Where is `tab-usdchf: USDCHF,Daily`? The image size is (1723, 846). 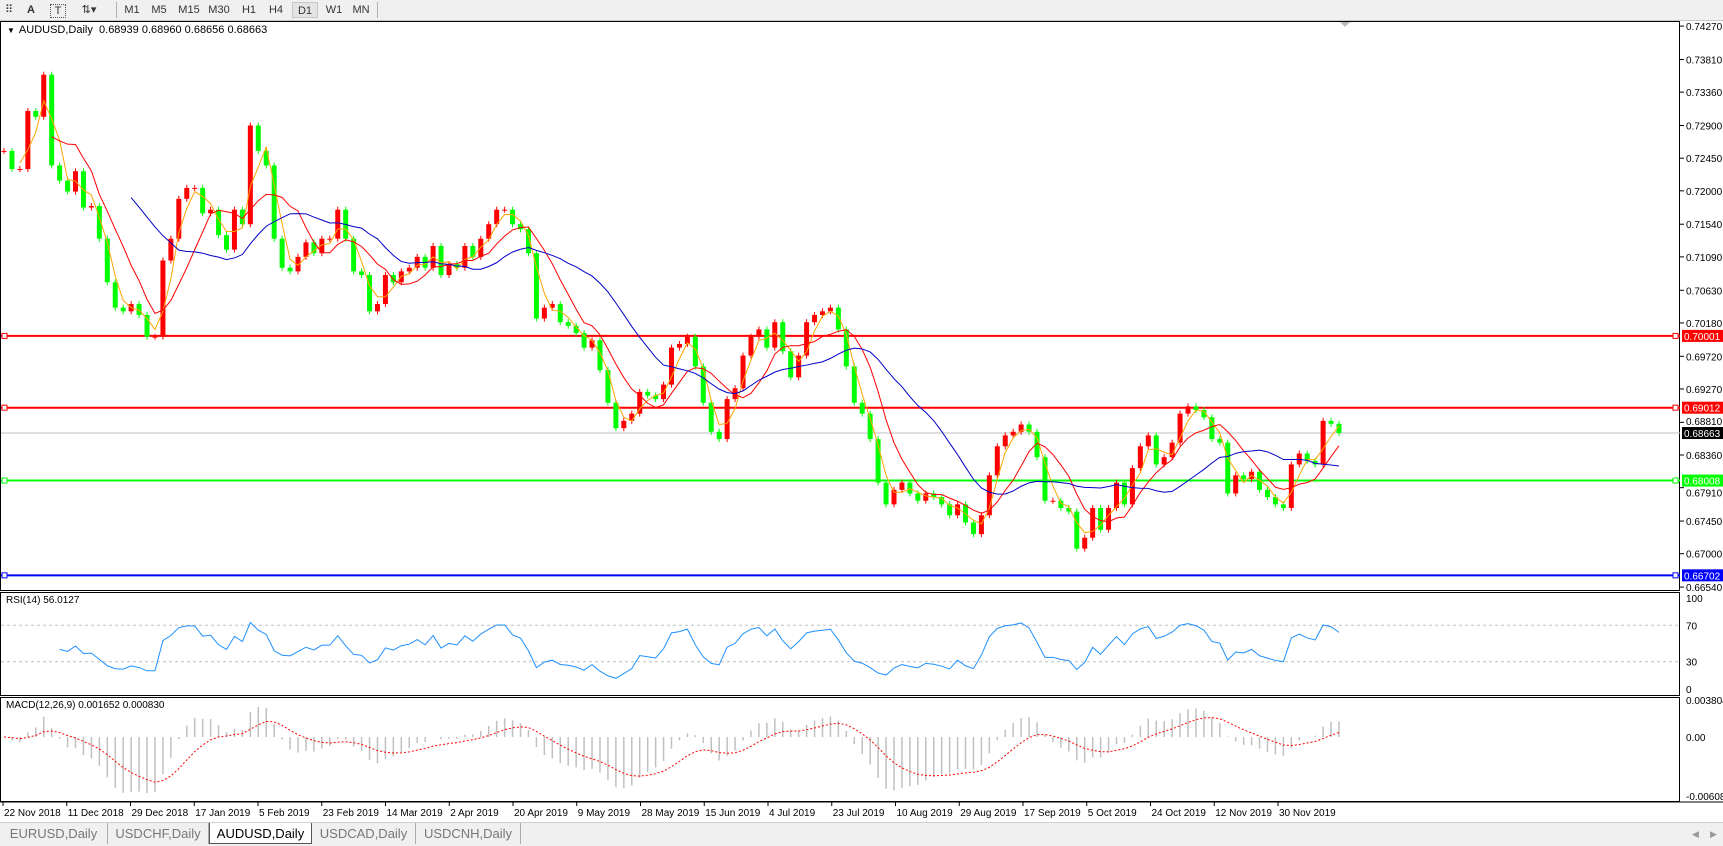 tab-usdchf: USDCHF,Daily is located at coordinates (158, 833).